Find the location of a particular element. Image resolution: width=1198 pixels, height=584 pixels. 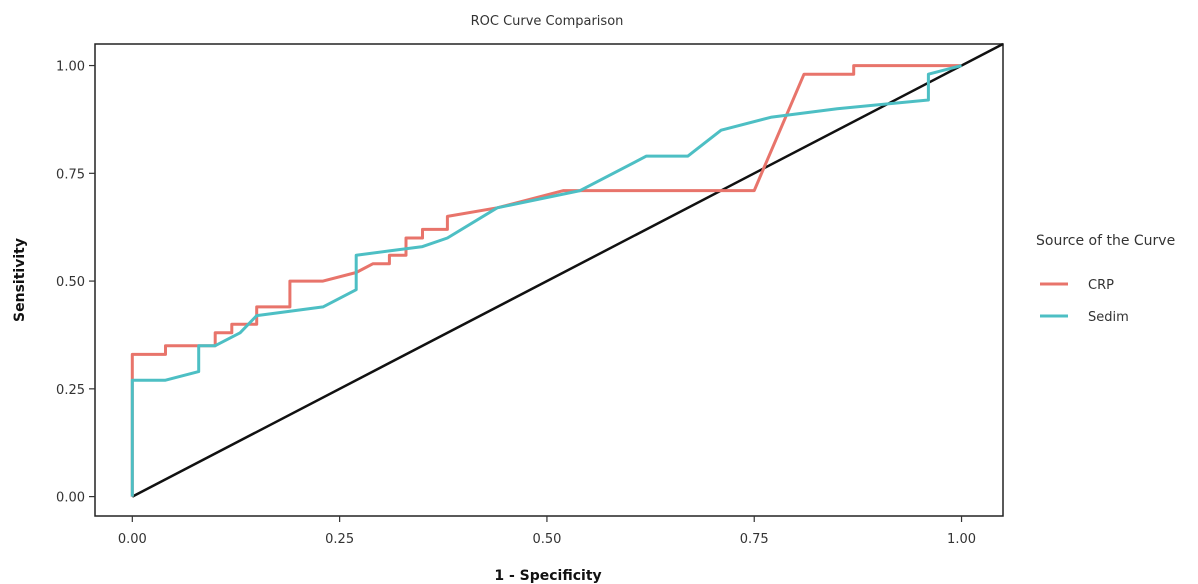

y-tick-label: 0.50 is located at coordinates (70, 282).